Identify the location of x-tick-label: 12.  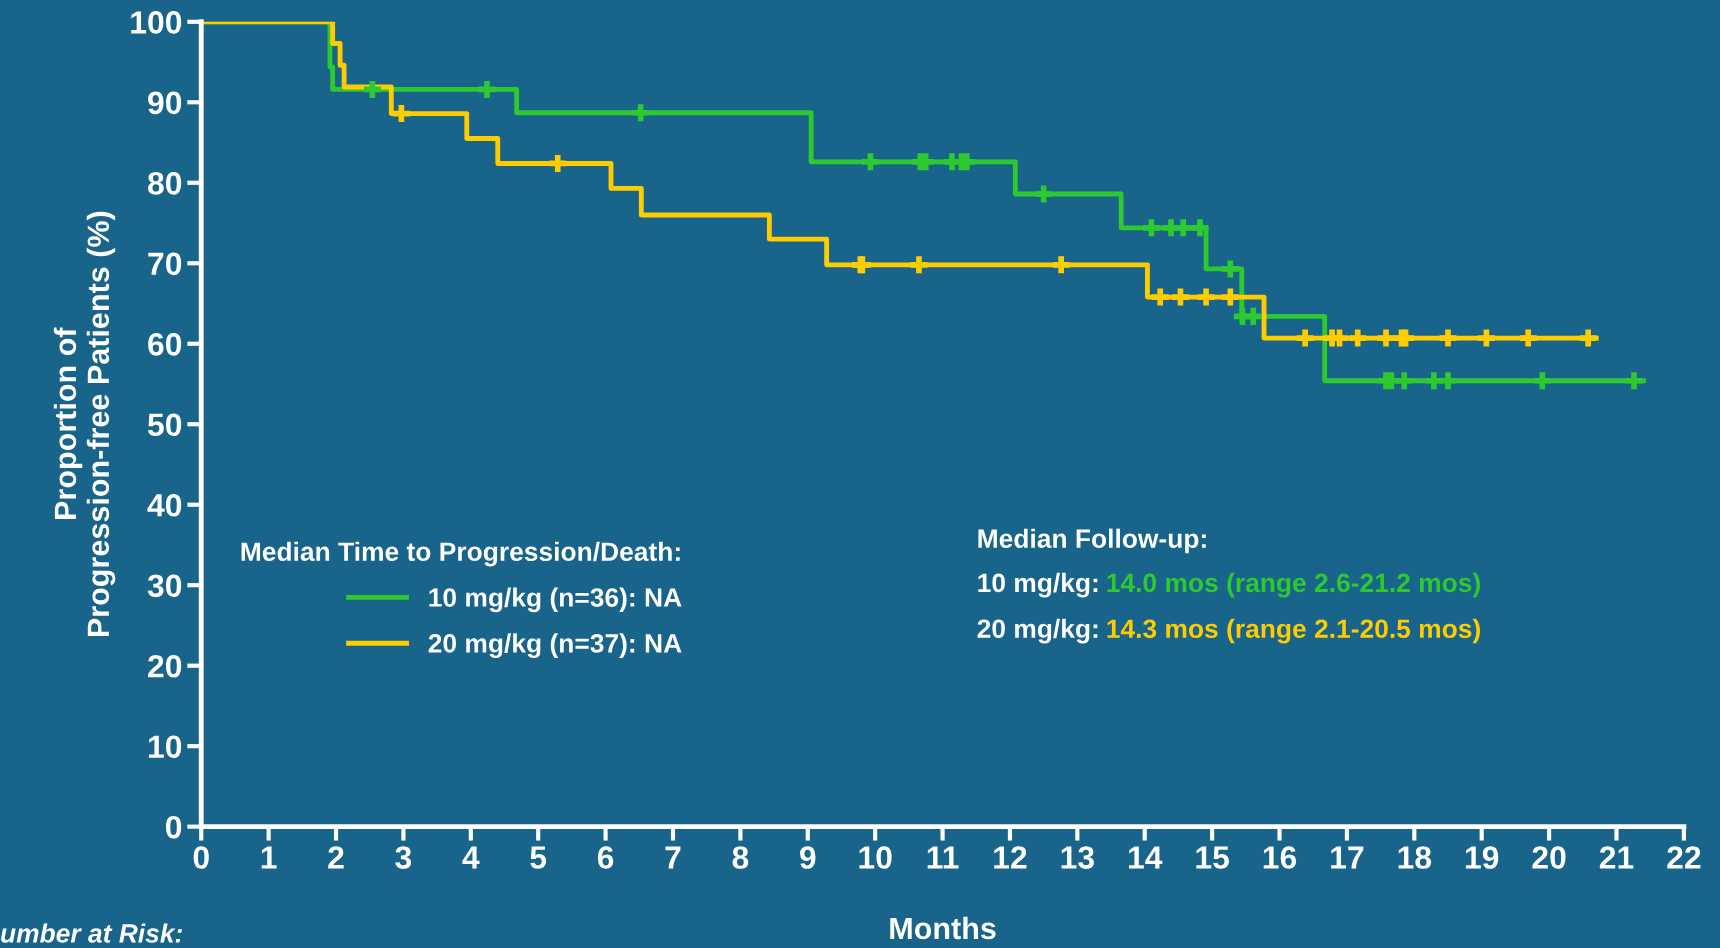
(1010, 857).